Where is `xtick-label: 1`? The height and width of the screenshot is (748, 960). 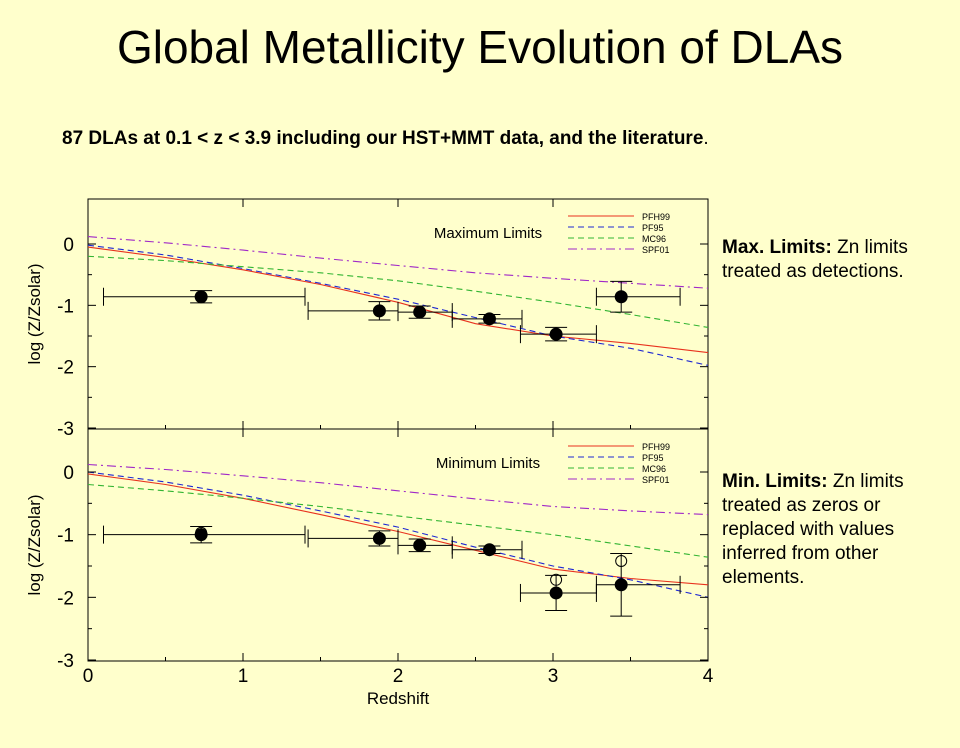 xtick-label: 1 is located at coordinates (243, 676).